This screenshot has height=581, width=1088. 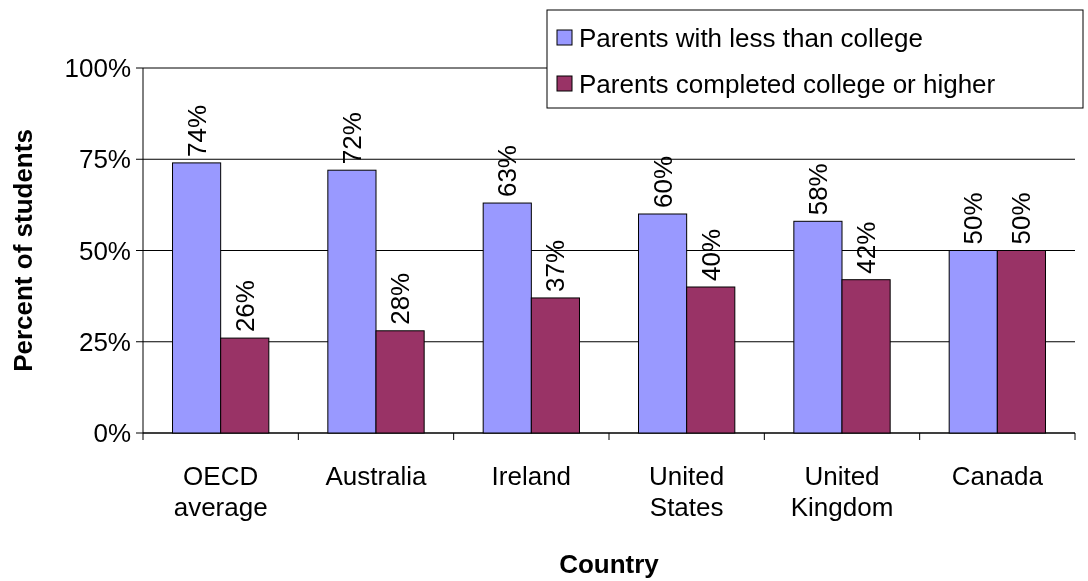 I want to click on legend-label: Parents completed college or higher, so click(x=787, y=84).